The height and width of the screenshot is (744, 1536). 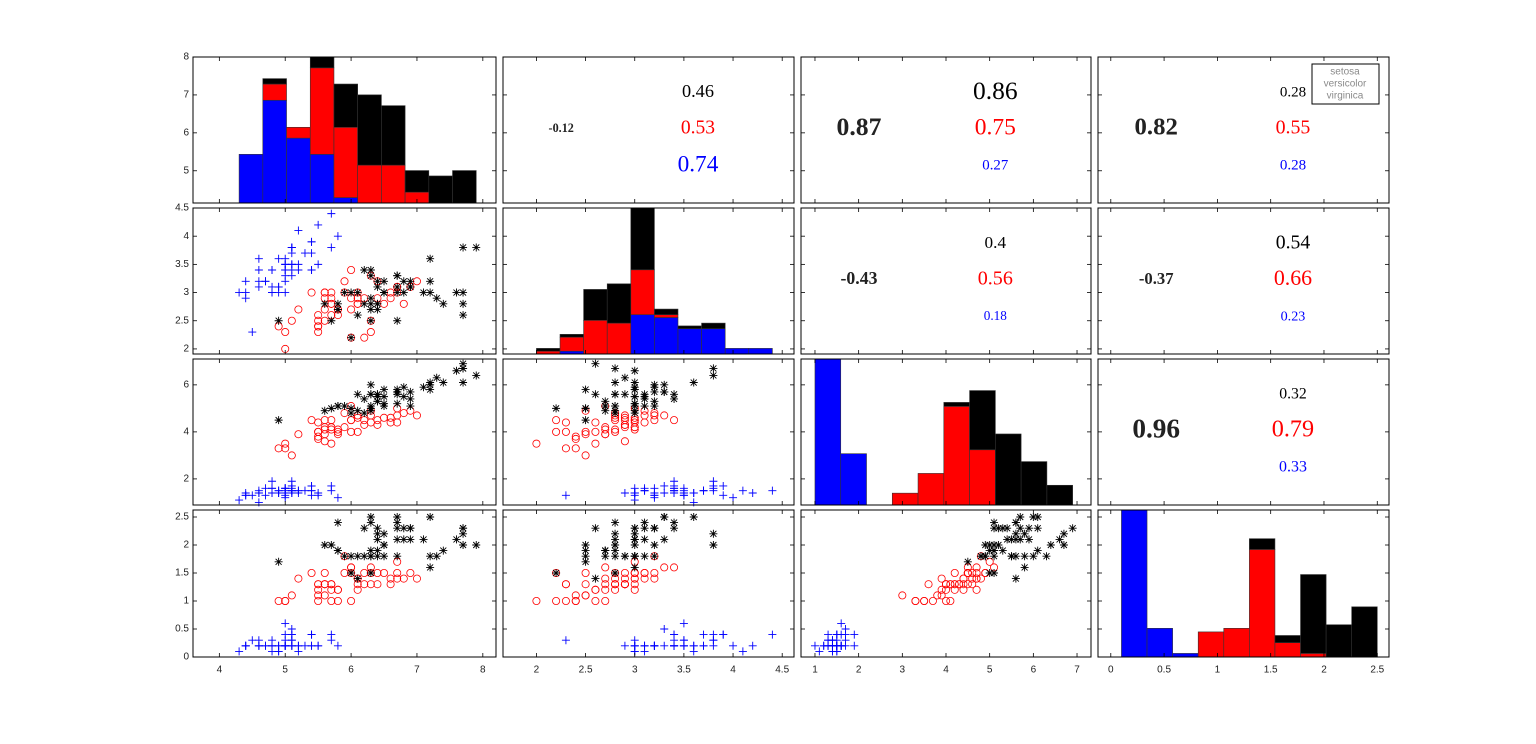 I want to click on correlation-series: 0.53, so click(x=698, y=127).